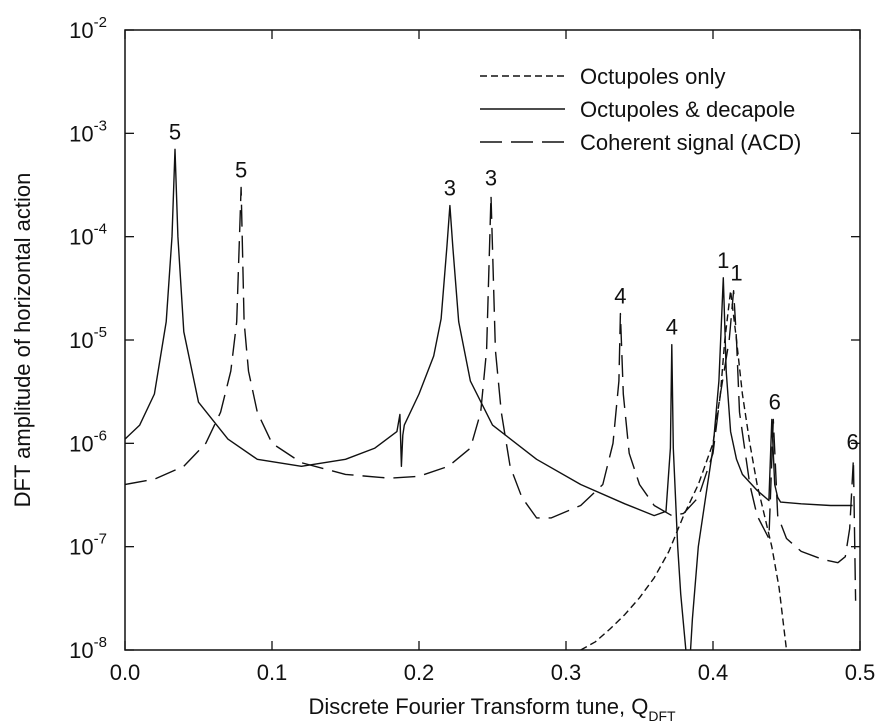 The image size is (885, 725). I want to click on x-axis-title-subscript: DFT, so click(662, 716).